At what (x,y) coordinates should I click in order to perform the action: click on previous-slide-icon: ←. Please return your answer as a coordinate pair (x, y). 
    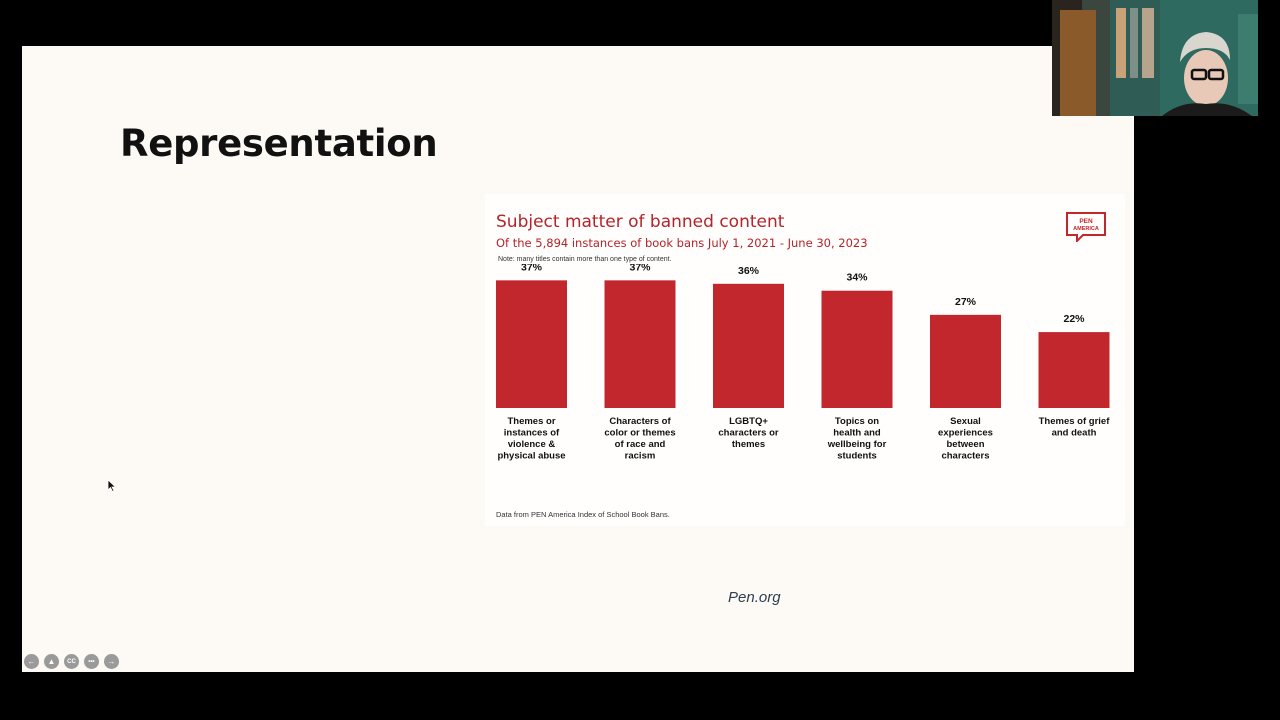
    Looking at the image, I should click on (31, 661).